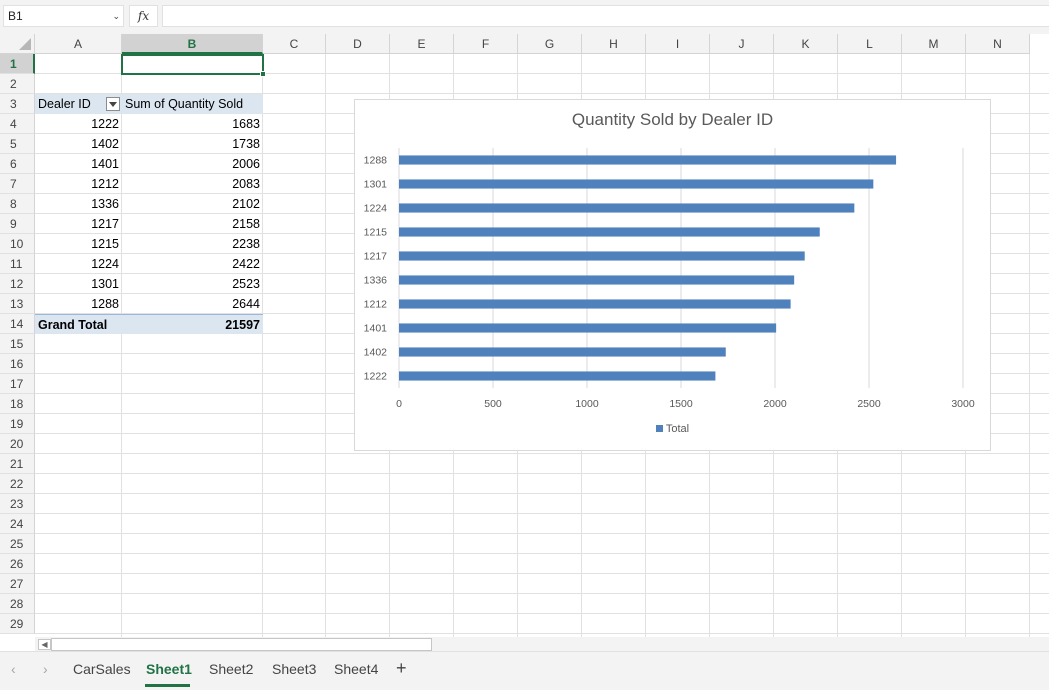  Describe the element at coordinates (605, 16) in the screenshot. I see `formula-input` at that location.